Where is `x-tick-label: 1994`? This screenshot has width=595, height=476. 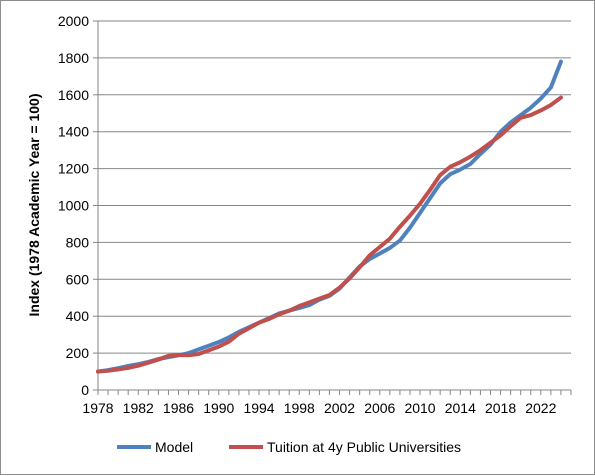 x-tick-label: 1994 is located at coordinates (258, 408).